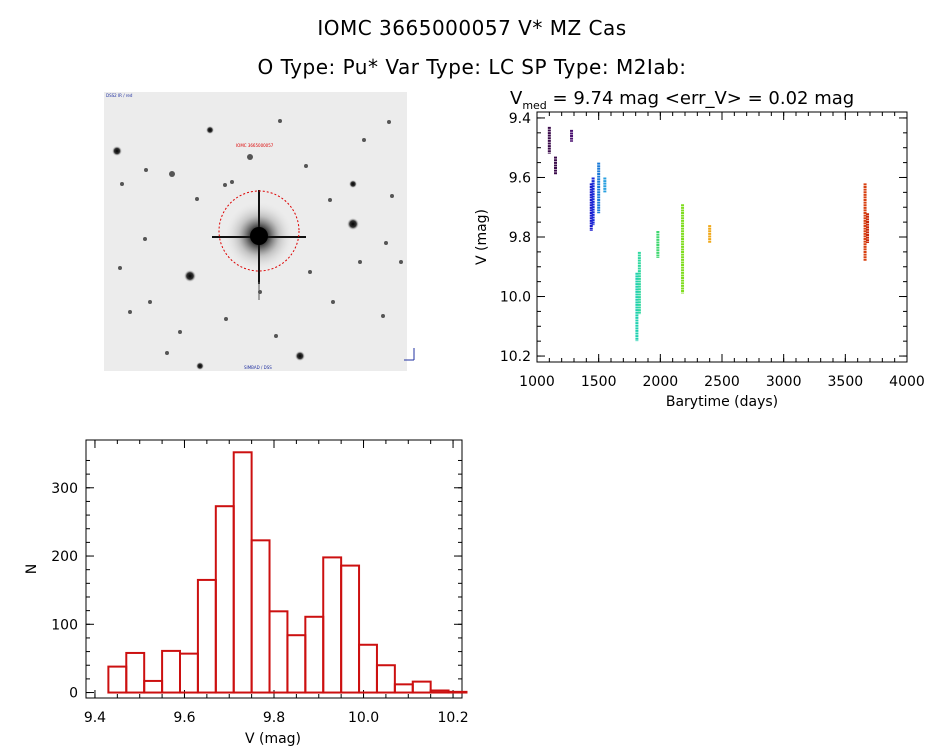  I want to click on hist-xtick-label: 9.8, so click(274, 718).